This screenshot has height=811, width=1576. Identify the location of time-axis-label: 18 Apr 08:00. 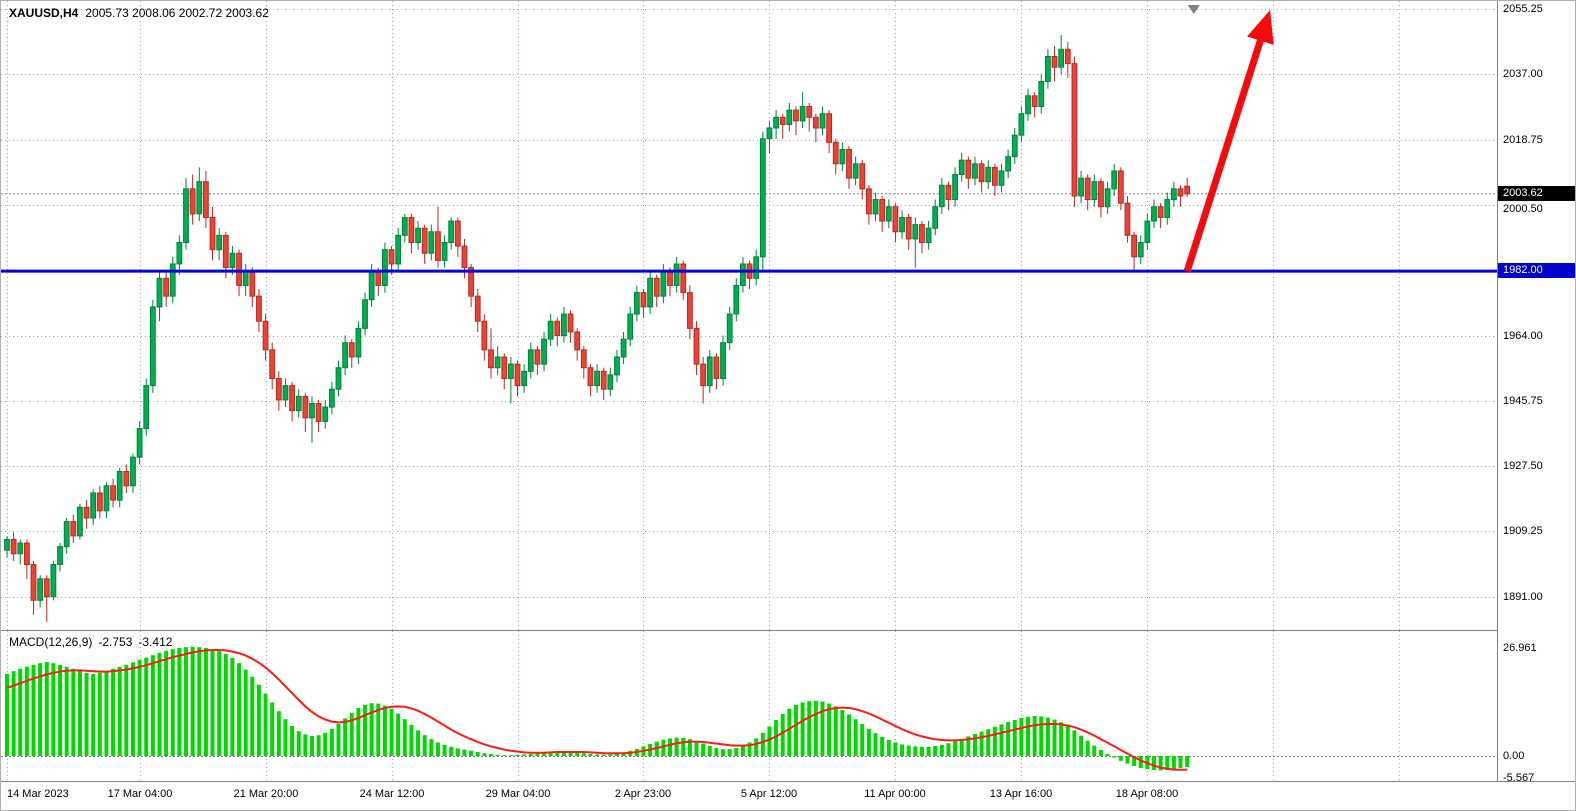
(1147, 794).